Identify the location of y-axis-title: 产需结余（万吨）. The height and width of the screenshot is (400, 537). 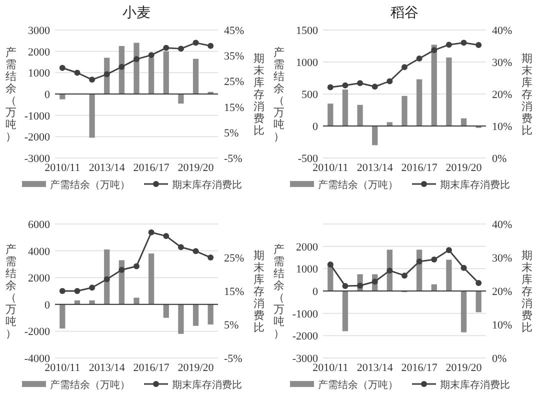
(11, 94).